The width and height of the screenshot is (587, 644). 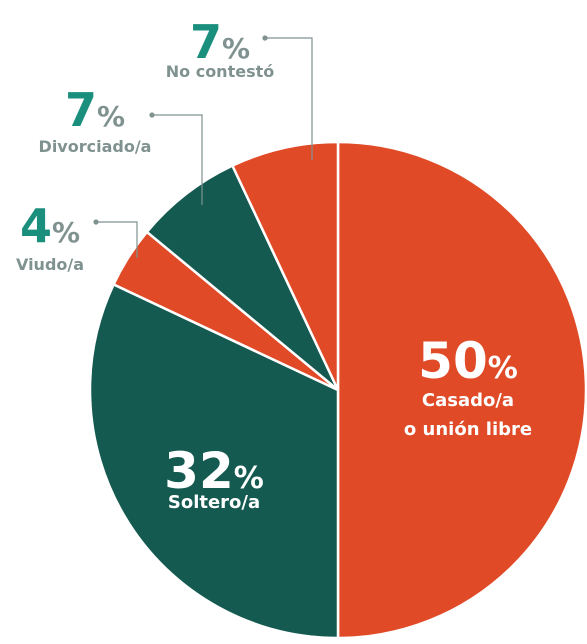 I want to click on category-label: No contestó, so click(x=220, y=71).